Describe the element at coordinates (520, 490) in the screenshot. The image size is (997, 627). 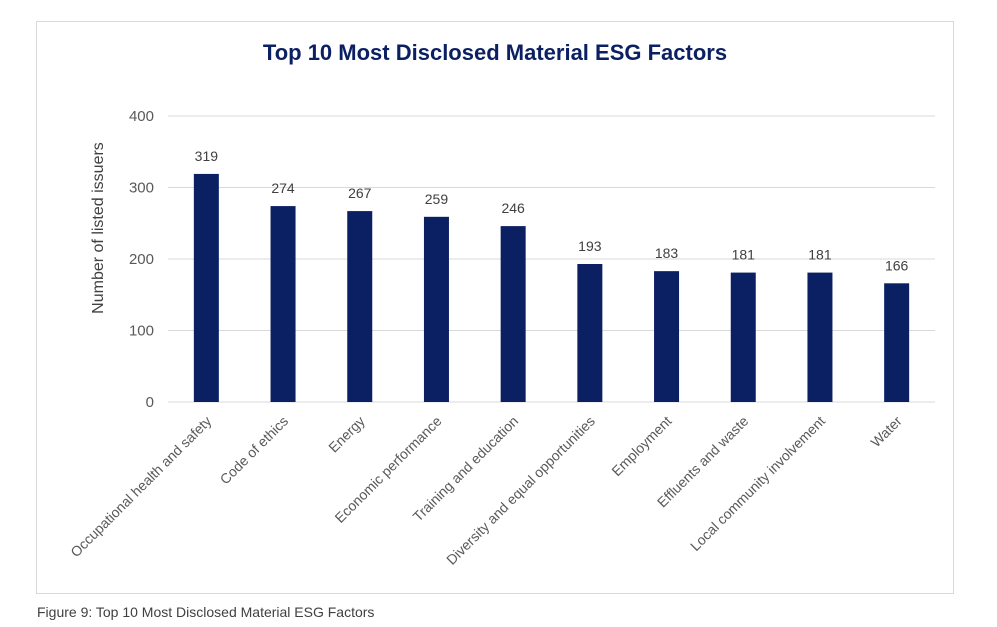
I see `x-tick-label: Diversity and equal opportunities` at that location.